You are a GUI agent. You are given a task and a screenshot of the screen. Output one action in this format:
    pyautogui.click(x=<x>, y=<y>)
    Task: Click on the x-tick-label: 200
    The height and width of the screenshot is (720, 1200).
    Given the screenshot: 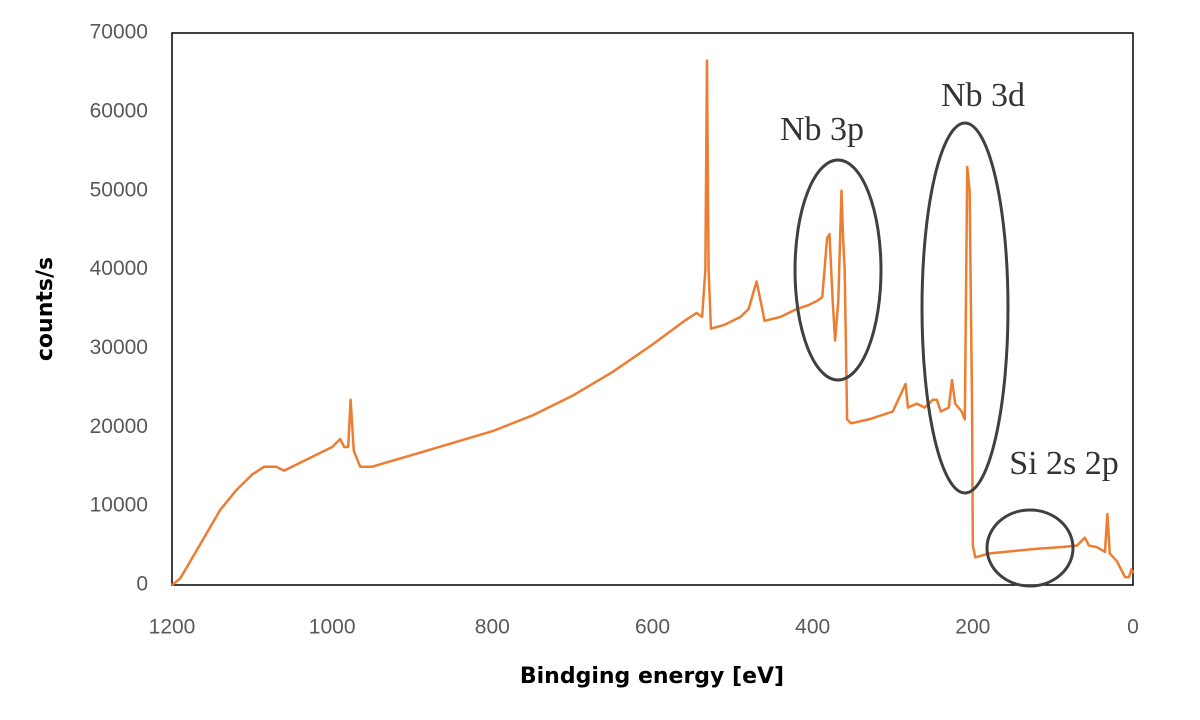 What is the action you would take?
    pyautogui.click(x=972, y=627)
    